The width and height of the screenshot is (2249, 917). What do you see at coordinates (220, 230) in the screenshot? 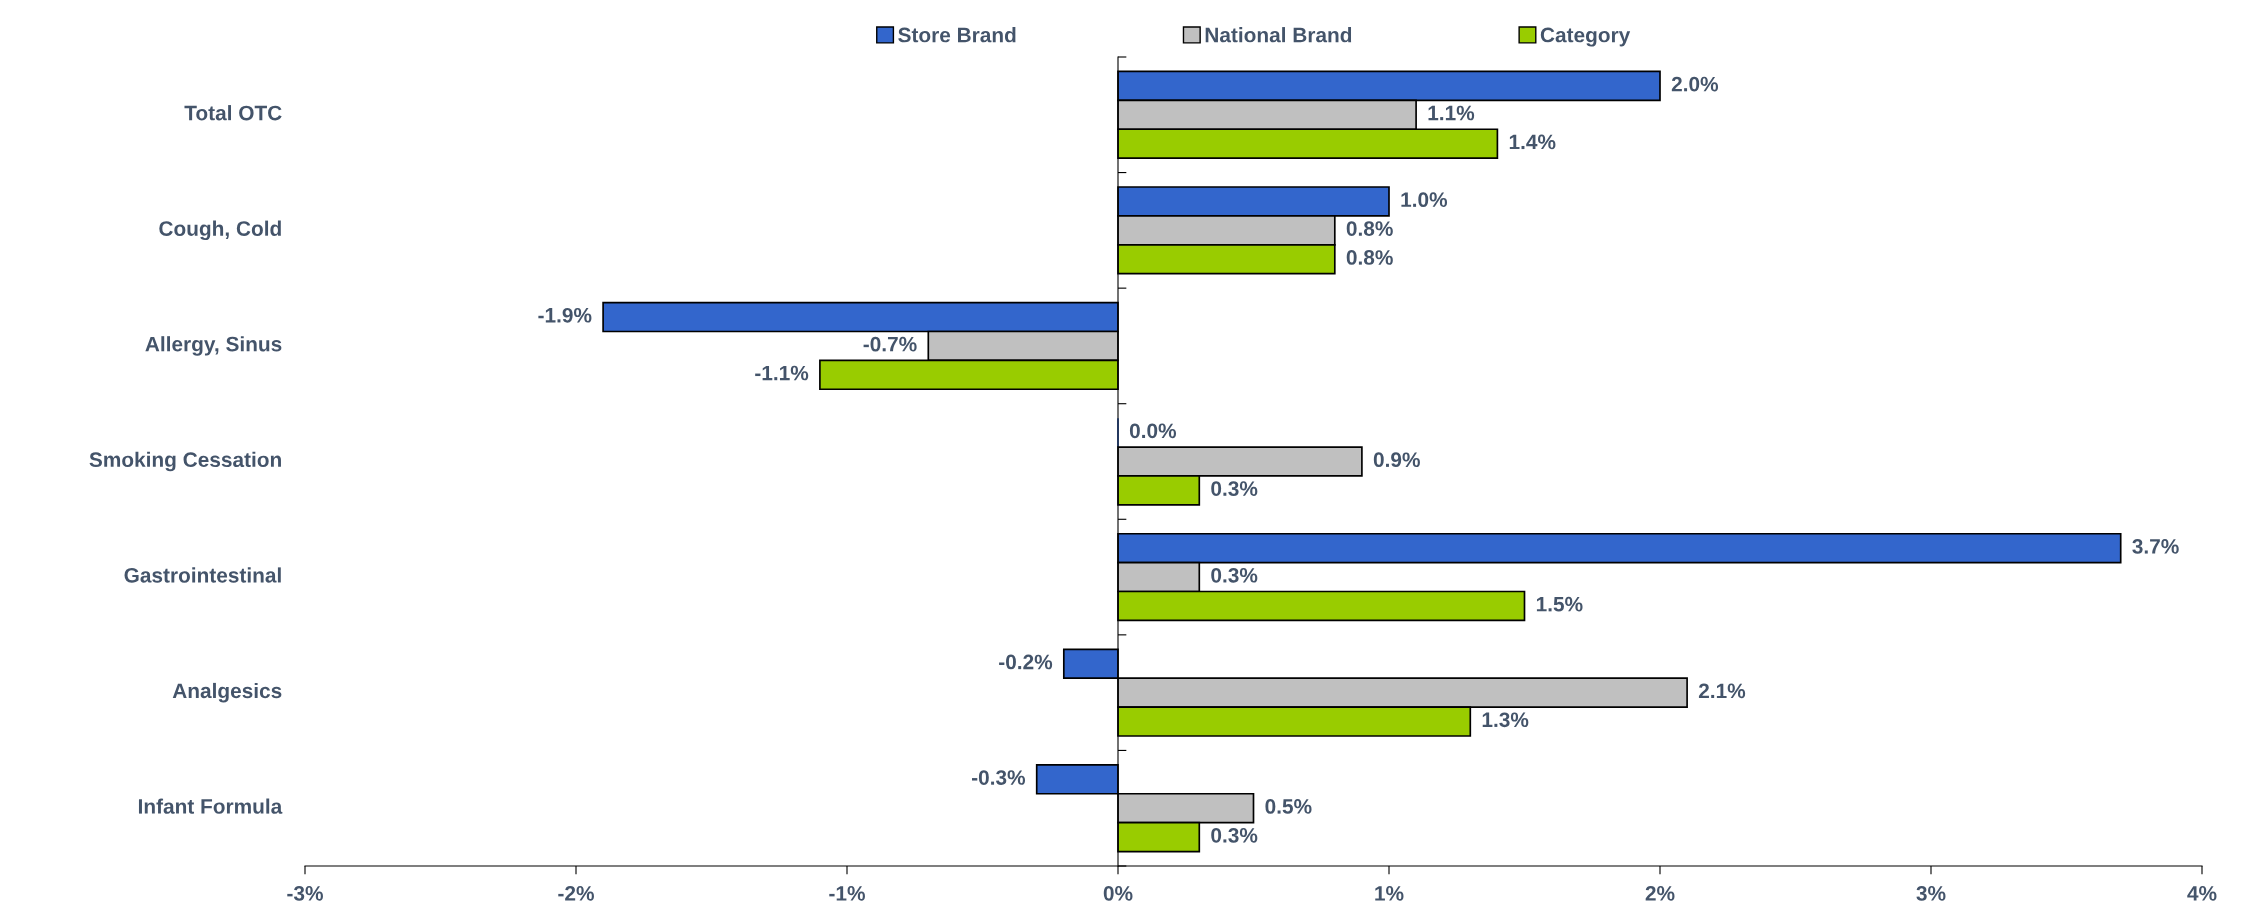
I see `y-tick-label: Cough, Cold` at bounding box center [220, 230].